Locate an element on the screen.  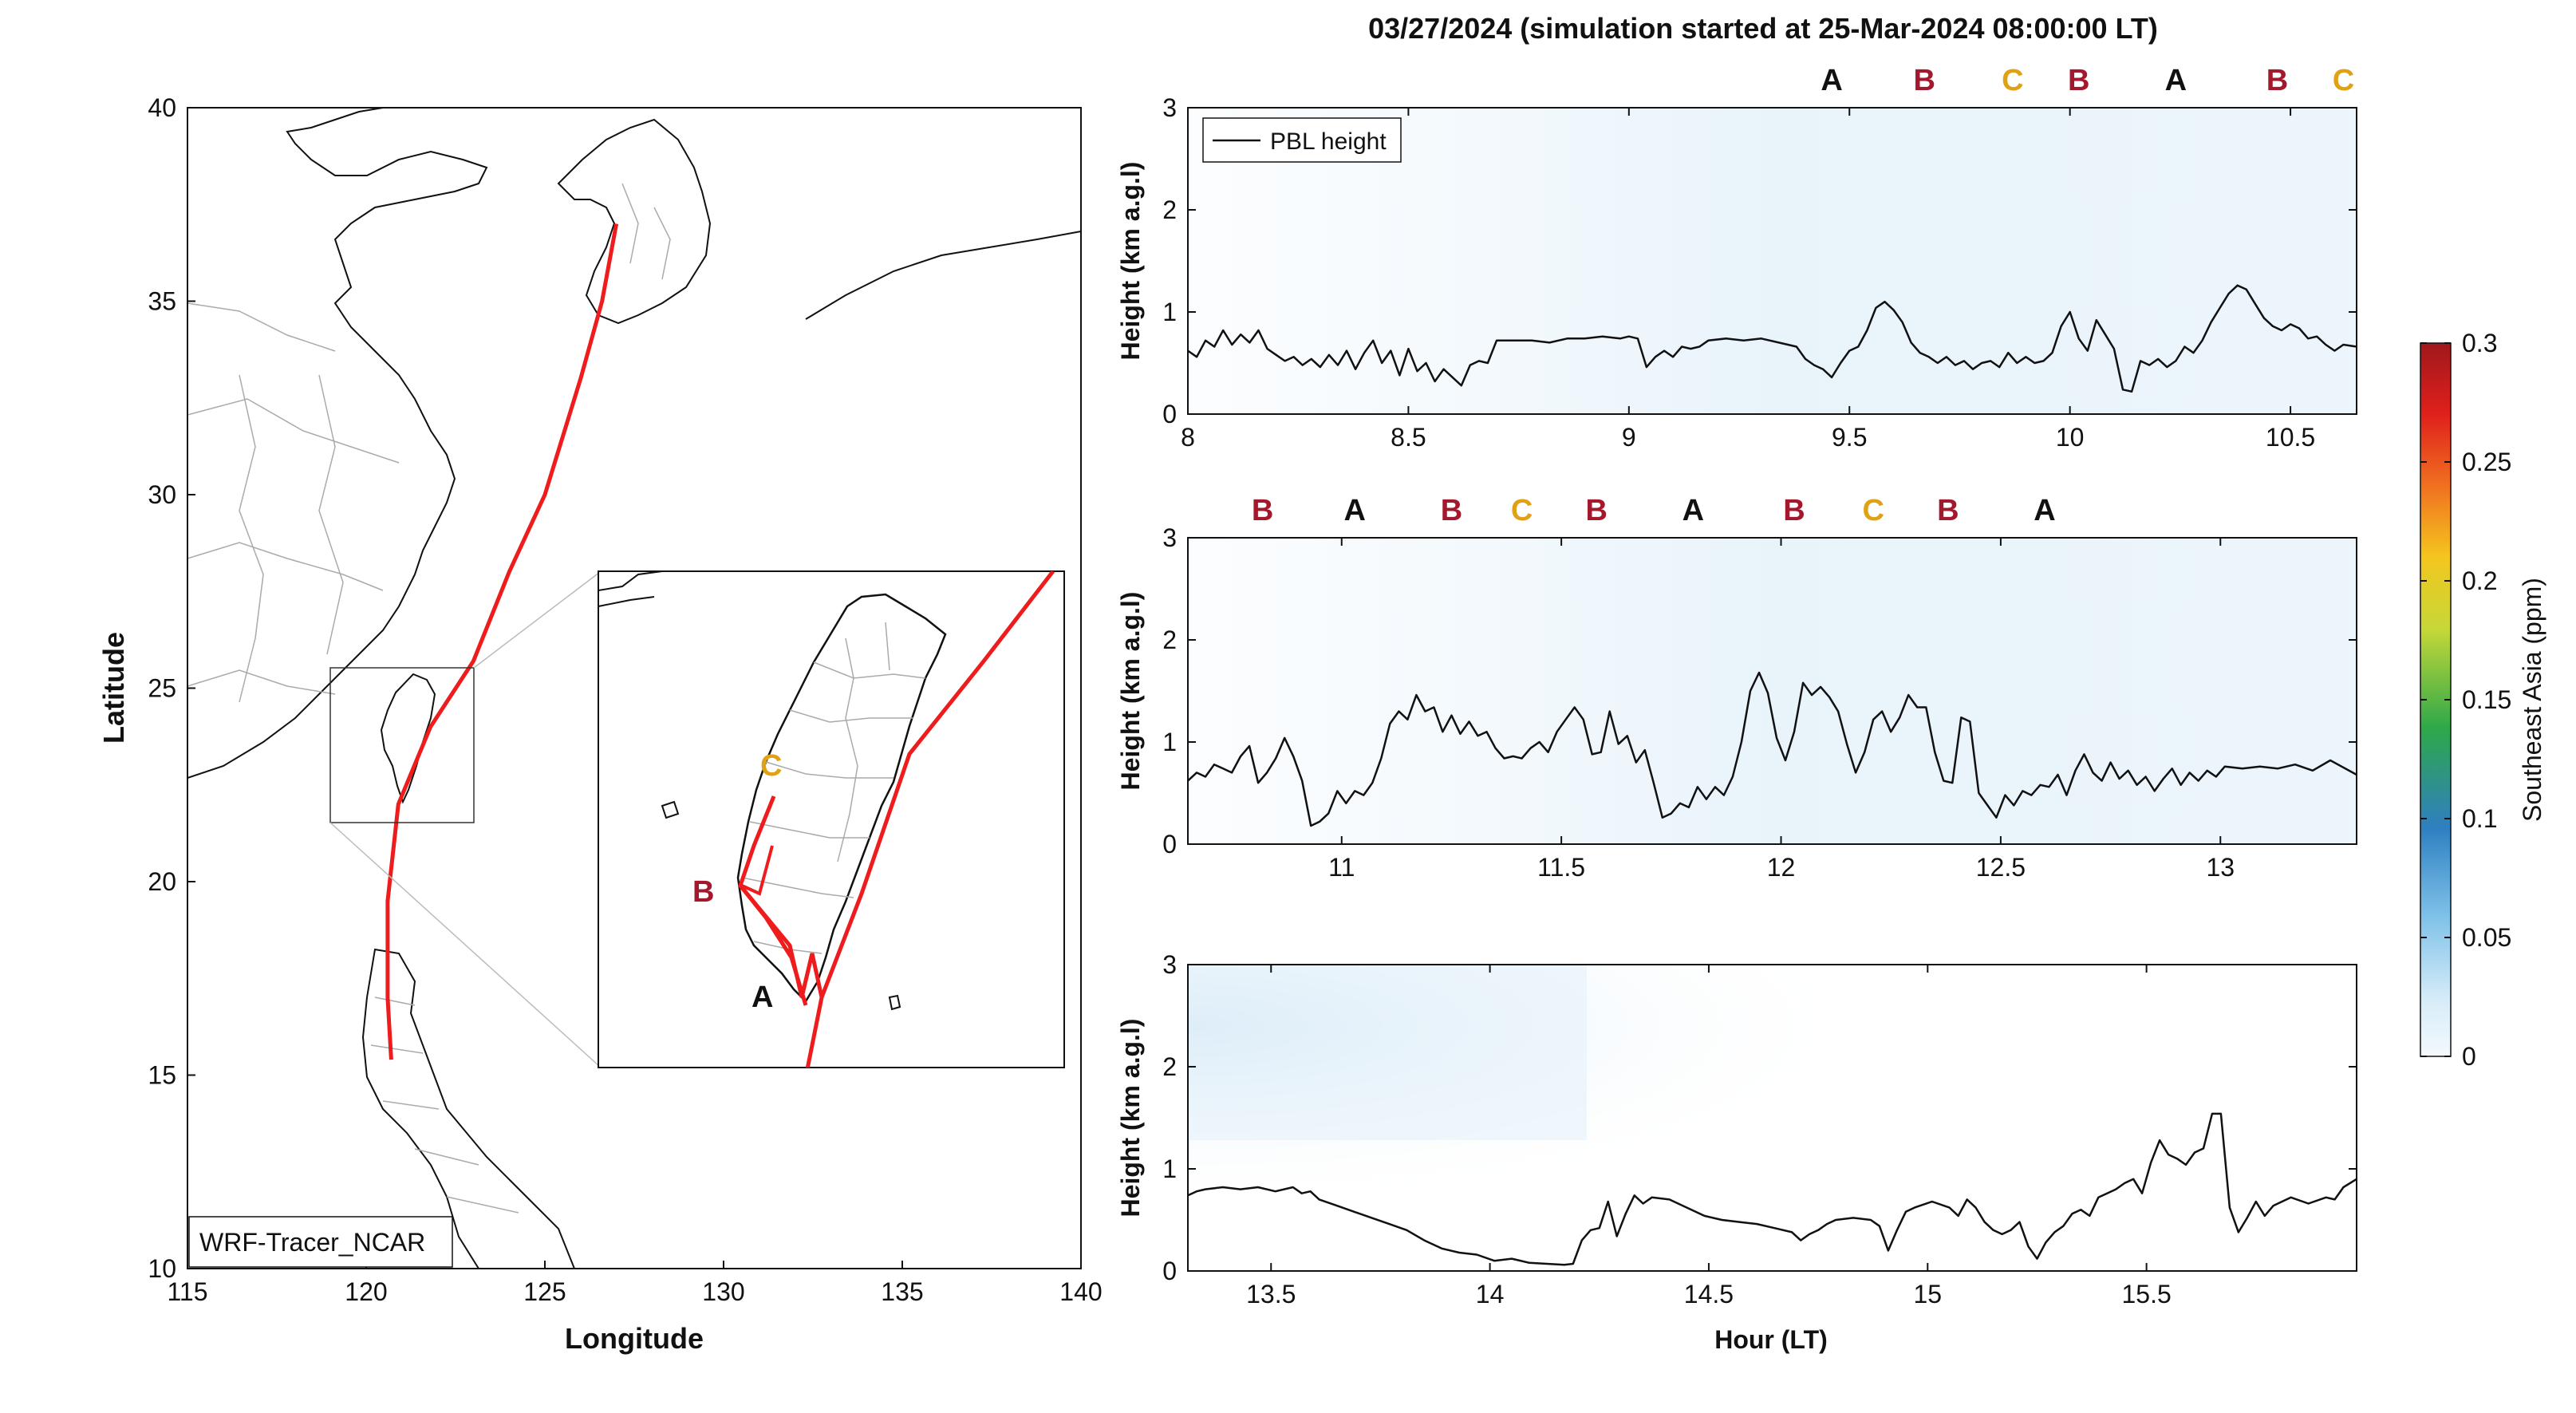
inset-islands is located at coordinates (781, 905).